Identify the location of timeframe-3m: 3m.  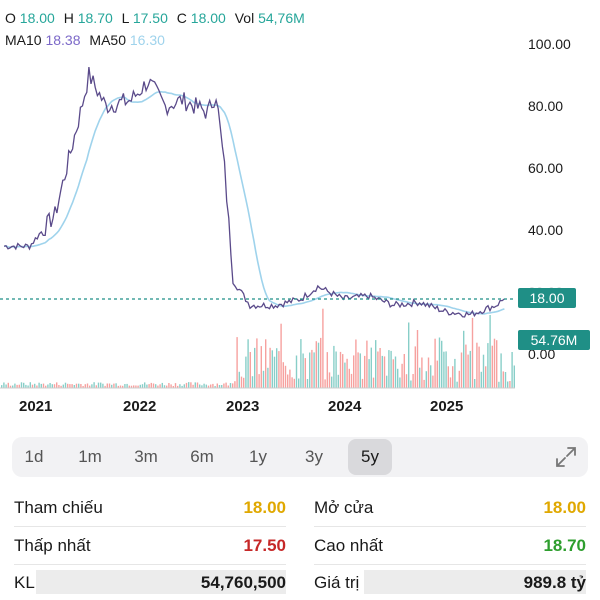
(146, 456).